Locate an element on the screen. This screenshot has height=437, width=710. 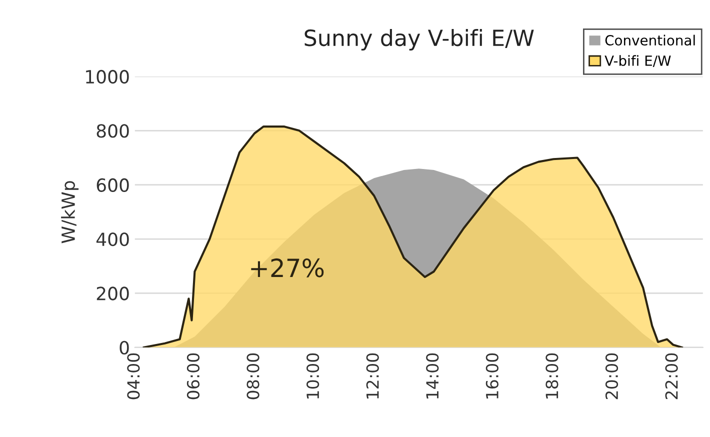
y-tick-label: 600 is located at coordinates (112, 185).